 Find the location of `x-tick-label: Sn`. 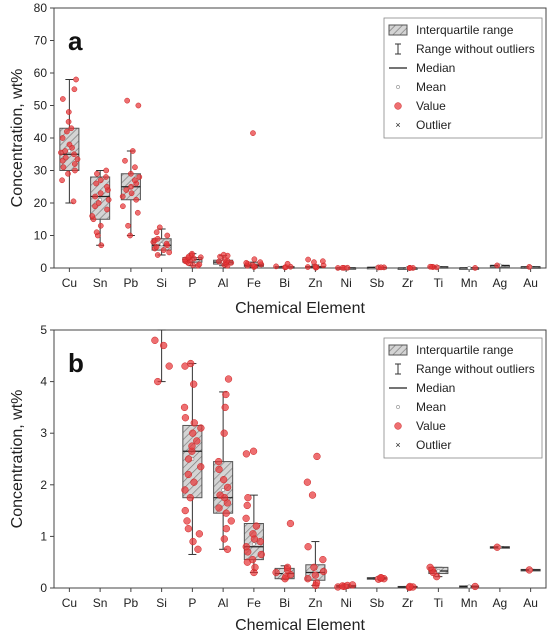

x-tick-label: Sn is located at coordinates (100, 603).